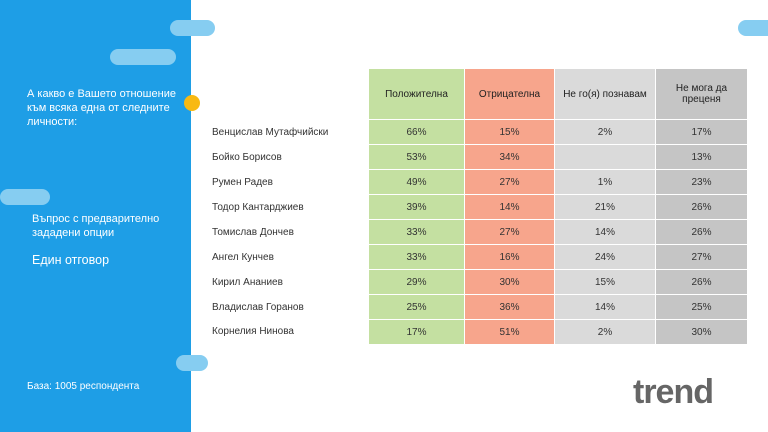 Image resolution: width=768 pixels, height=432 pixels. Describe the element at coordinates (253, 332) in the screenshot. I see `person-name: Корнелия Нинова` at that location.